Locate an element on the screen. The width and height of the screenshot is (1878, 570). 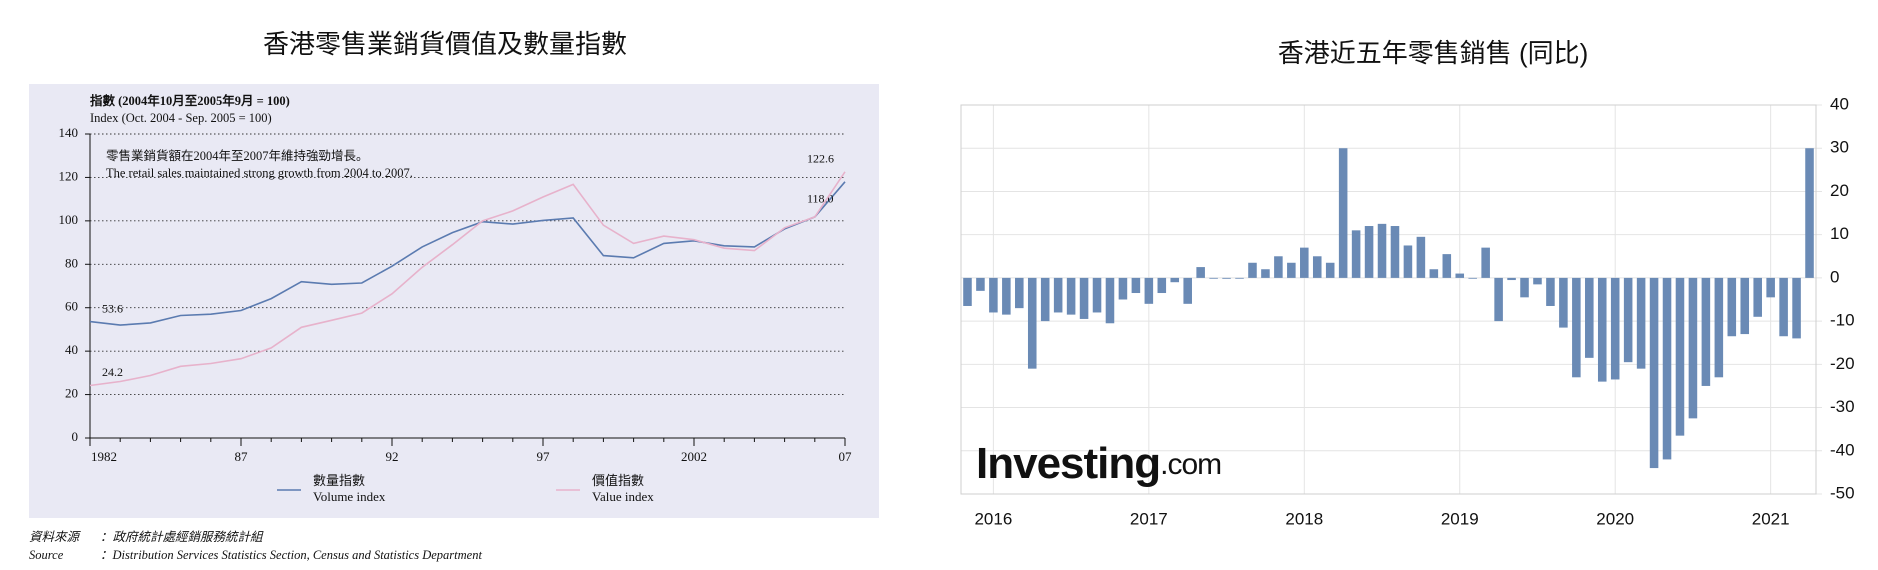
y-tick-label: 10 is located at coordinates (1839, 233).